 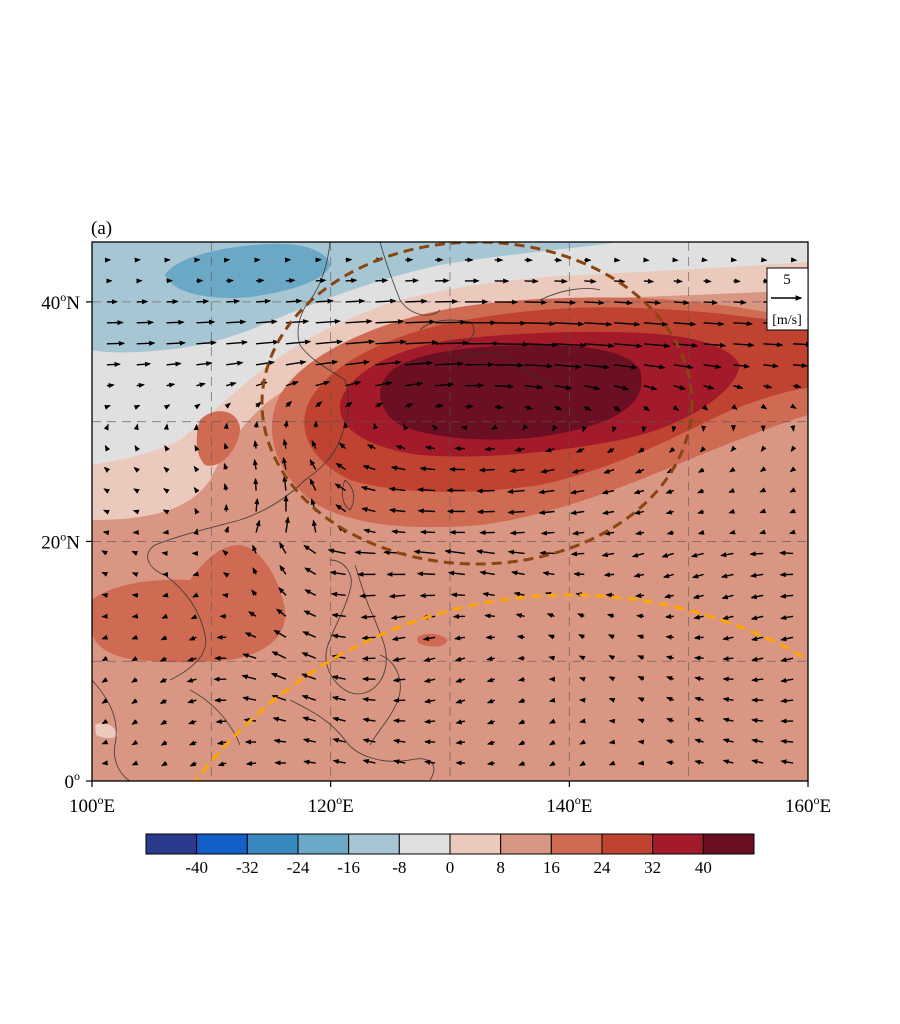 I want to click on colorbar-tick-label: 32, so click(x=652, y=867).